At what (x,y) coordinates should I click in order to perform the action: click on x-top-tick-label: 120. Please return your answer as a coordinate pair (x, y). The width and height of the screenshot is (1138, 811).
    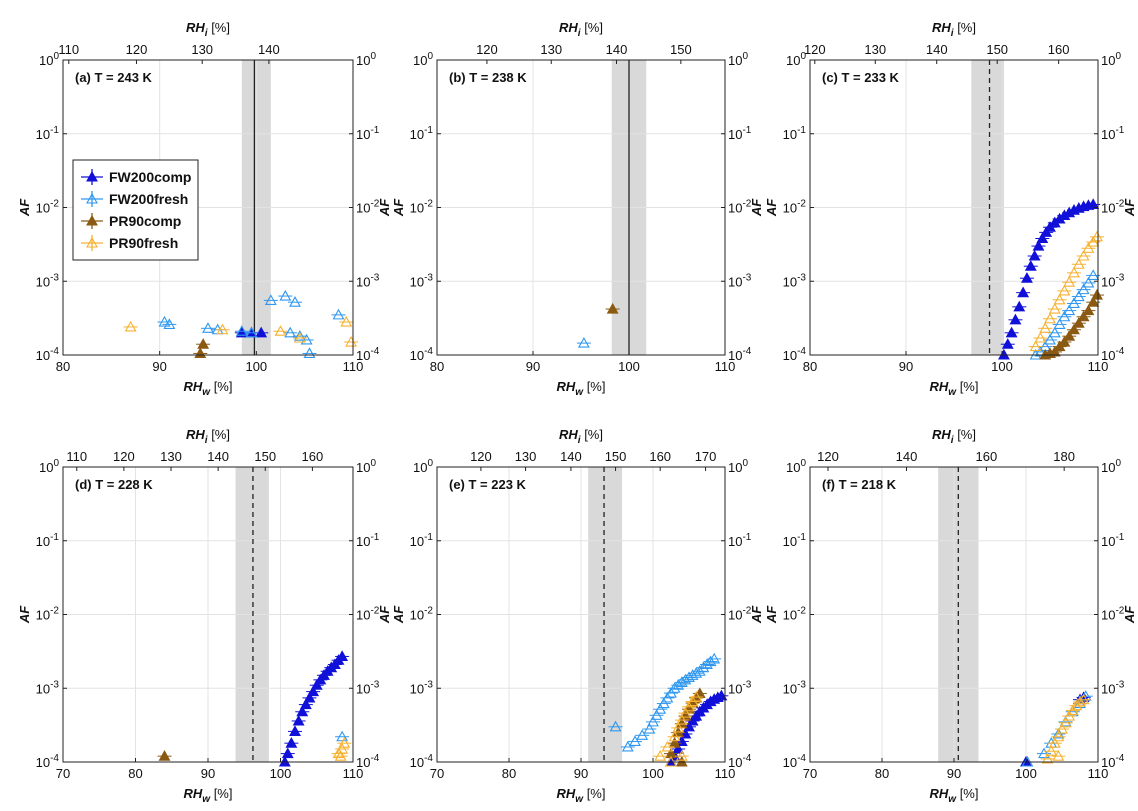
    Looking at the image, I should click on (828, 456).